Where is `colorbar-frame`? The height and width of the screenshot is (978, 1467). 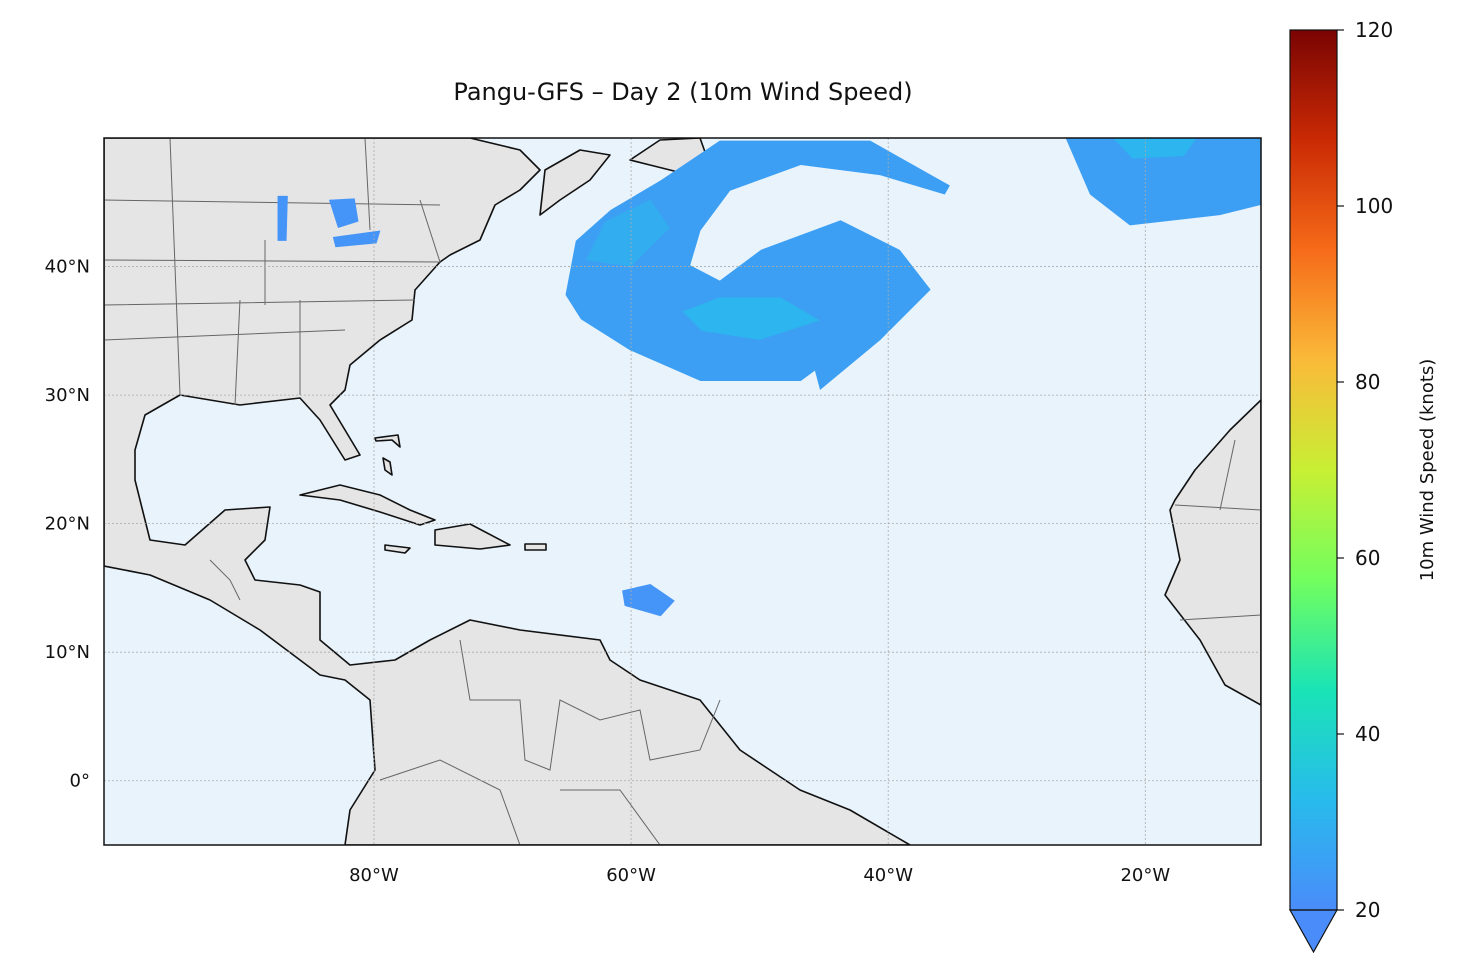 colorbar-frame is located at coordinates (1313, 470).